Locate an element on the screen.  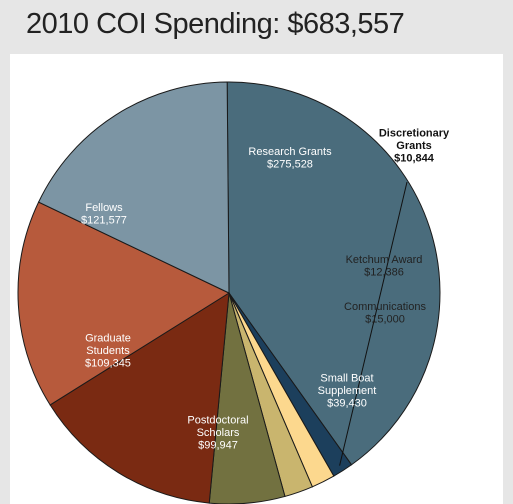
chart-title: 2010 COI Spending: $683,557 is located at coordinates (215, 24).